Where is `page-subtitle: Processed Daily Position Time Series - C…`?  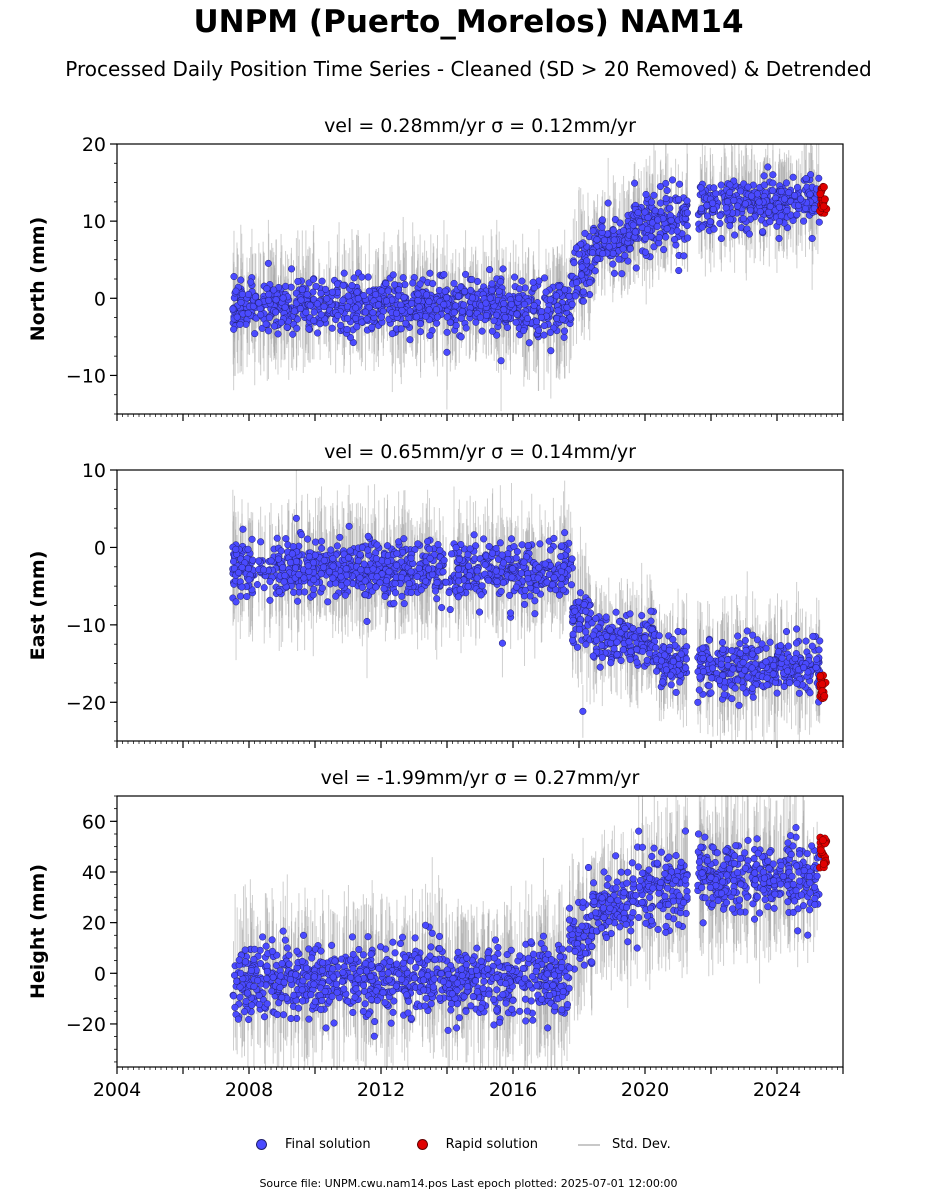 page-subtitle: Processed Daily Position Time Series - C… is located at coordinates (468, 69).